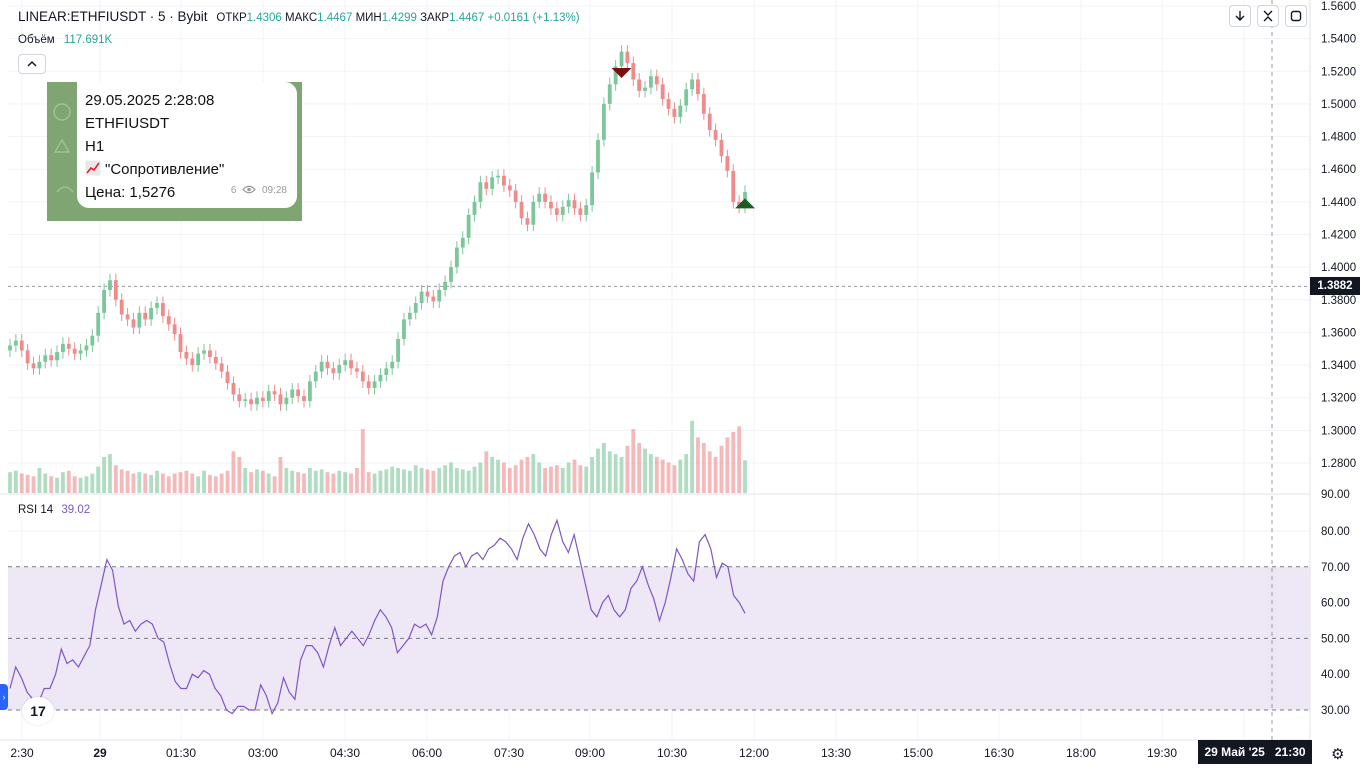 The image size is (1366, 768). What do you see at coordinates (150, 100) in the screenshot?
I see `signal-datetime: 29.05.2025 2:28:08` at bounding box center [150, 100].